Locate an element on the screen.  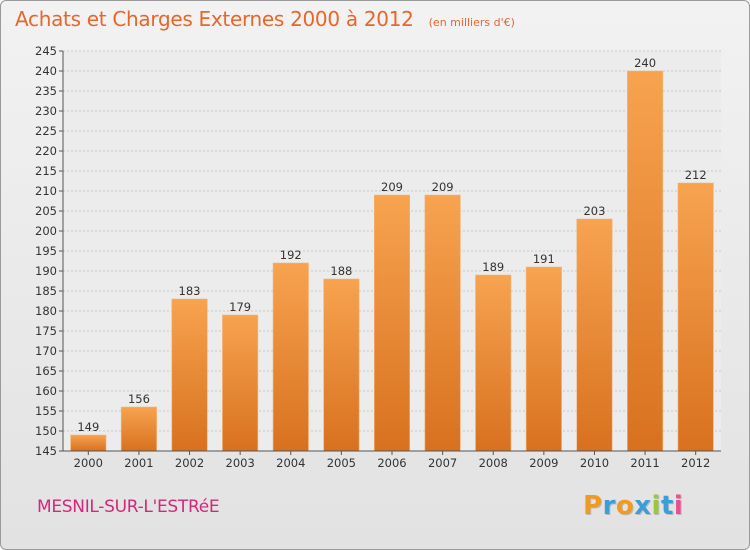
x-tick-label: 2010 is located at coordinates (594, 463).